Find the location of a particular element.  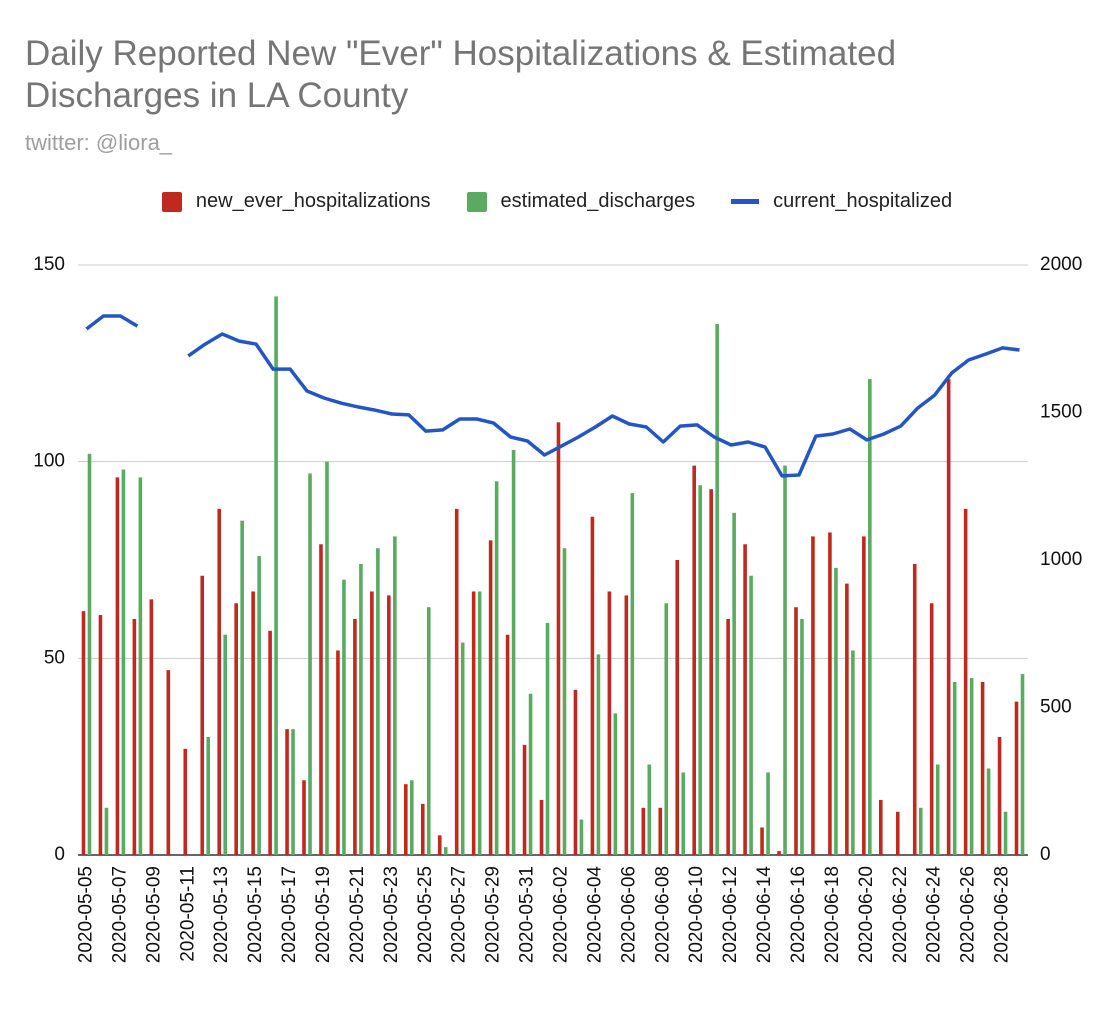

x-tick-label: 2020-05-21 is located at coordinates (357, 914).